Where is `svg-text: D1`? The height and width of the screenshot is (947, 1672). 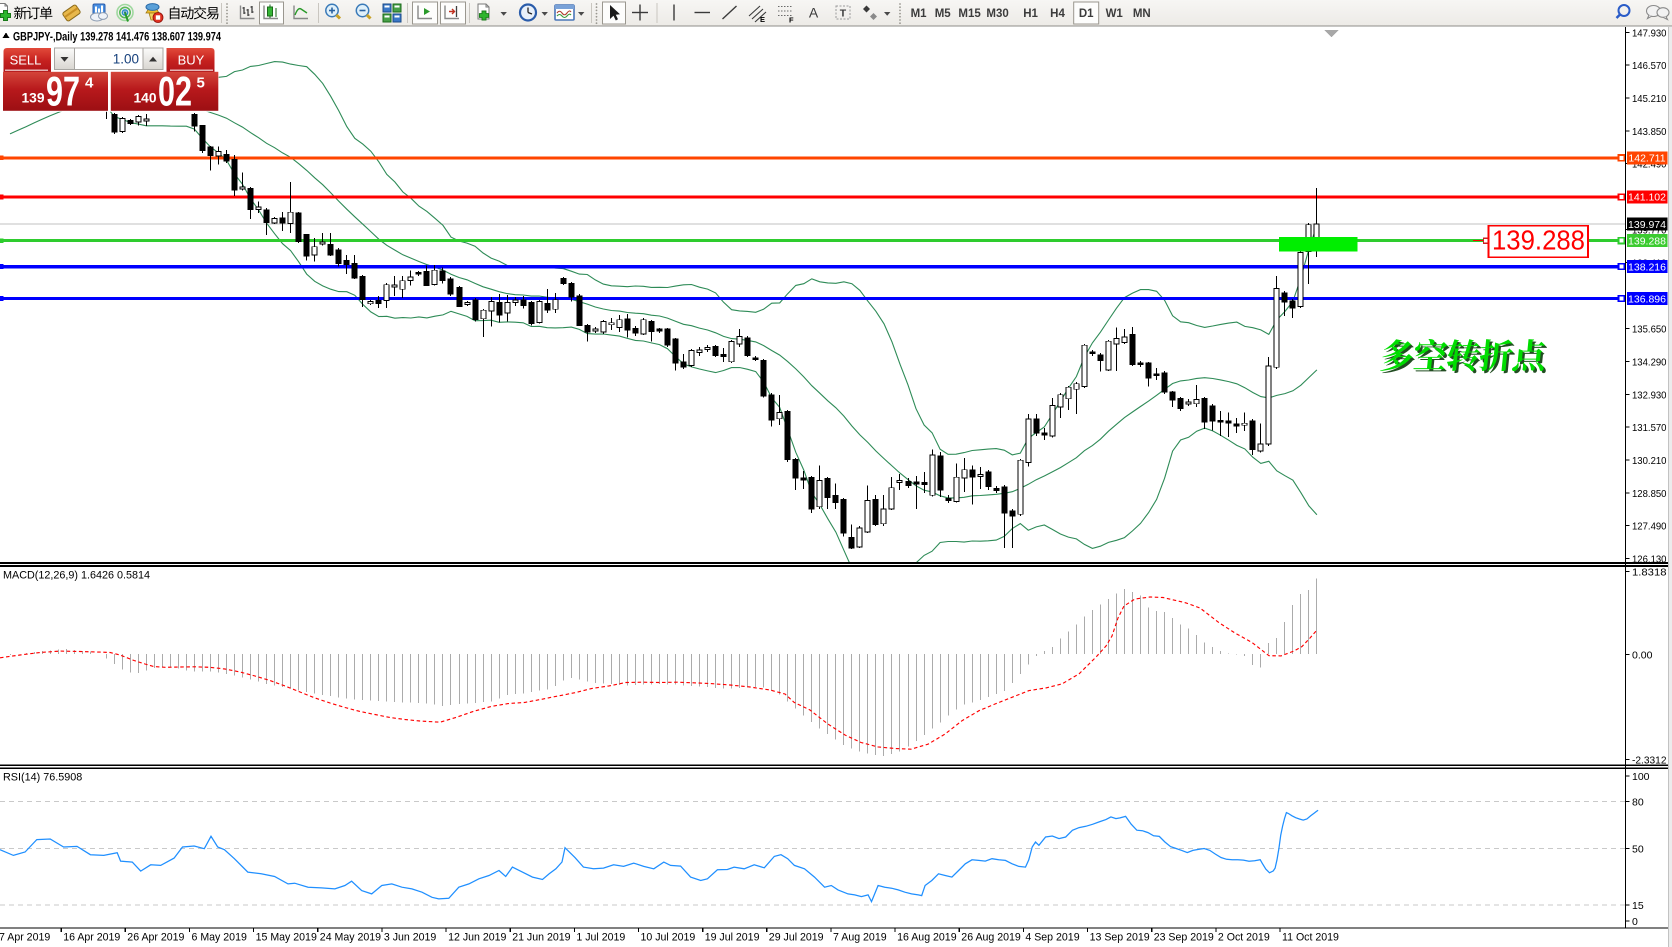
svg-text: D1 is located at coordinates (1086, 14).